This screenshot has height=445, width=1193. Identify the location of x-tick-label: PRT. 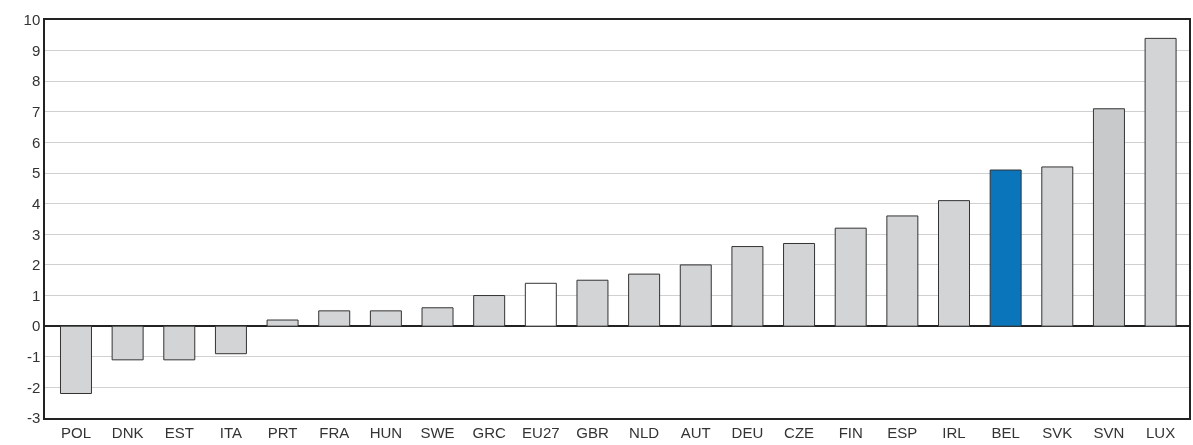
(282, 432).